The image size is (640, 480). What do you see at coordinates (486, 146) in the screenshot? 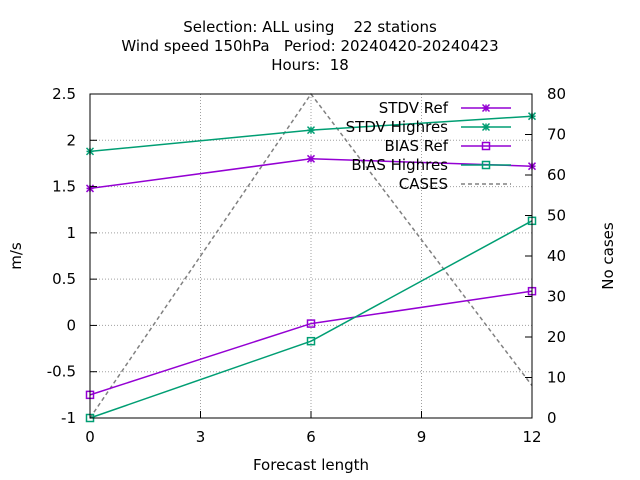
I see `legend-marker-bias-ref` at bounding box center [486, 146].